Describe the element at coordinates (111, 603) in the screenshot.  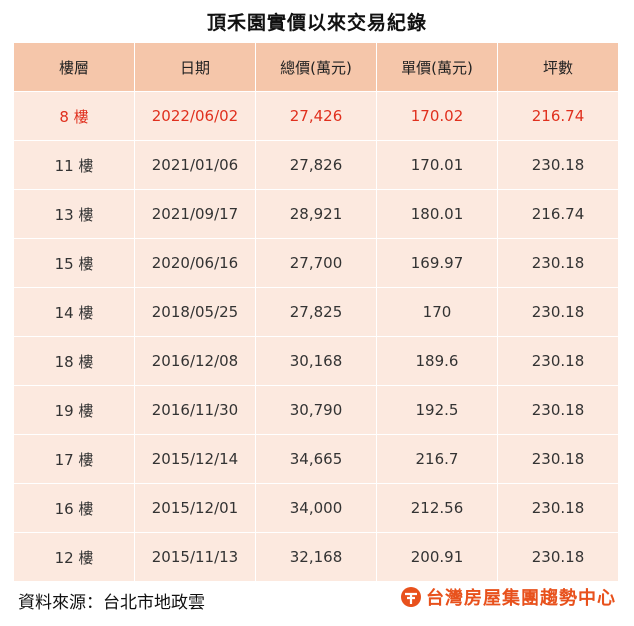
I see `source-note: 資料來源：台北市地政雲` at that location.